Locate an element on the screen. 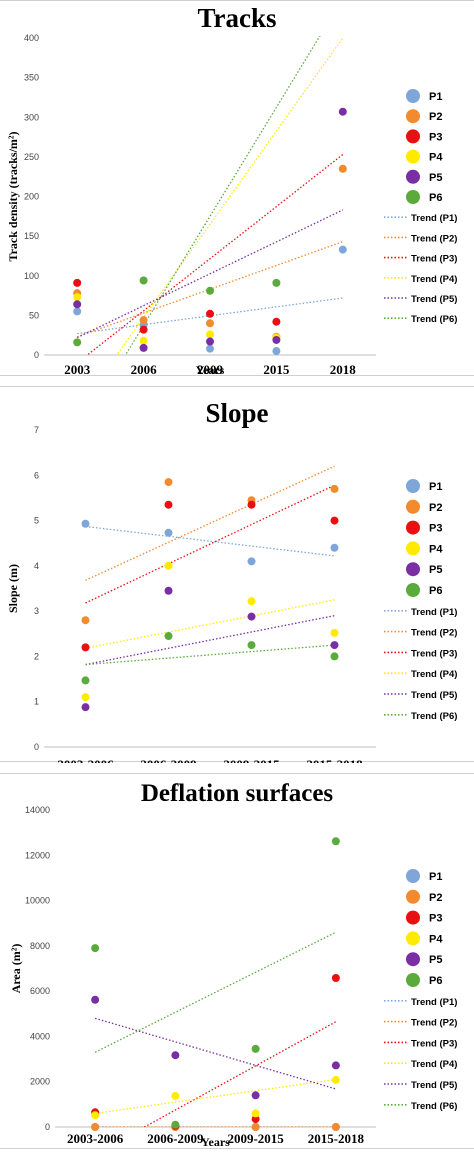  y-tick-label: 2 is located at coordinates (36, 656).